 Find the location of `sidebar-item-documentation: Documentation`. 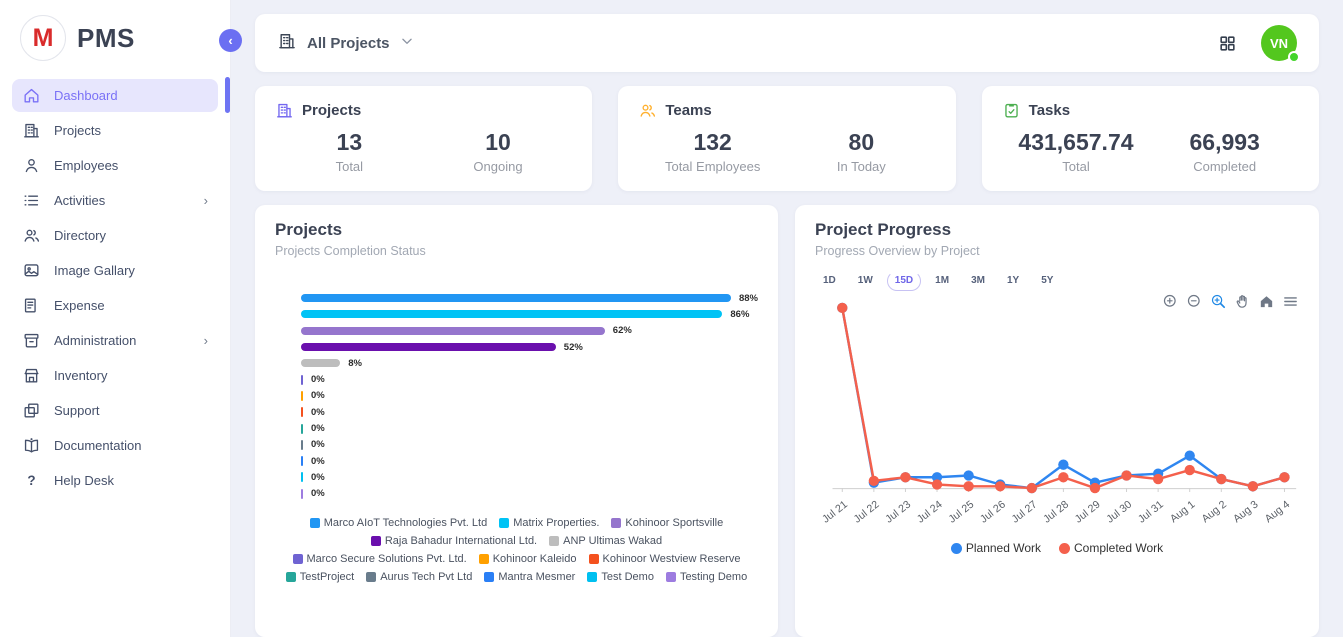

sidebar-item-documentation: Documentation is located at coordinates (115, 445).